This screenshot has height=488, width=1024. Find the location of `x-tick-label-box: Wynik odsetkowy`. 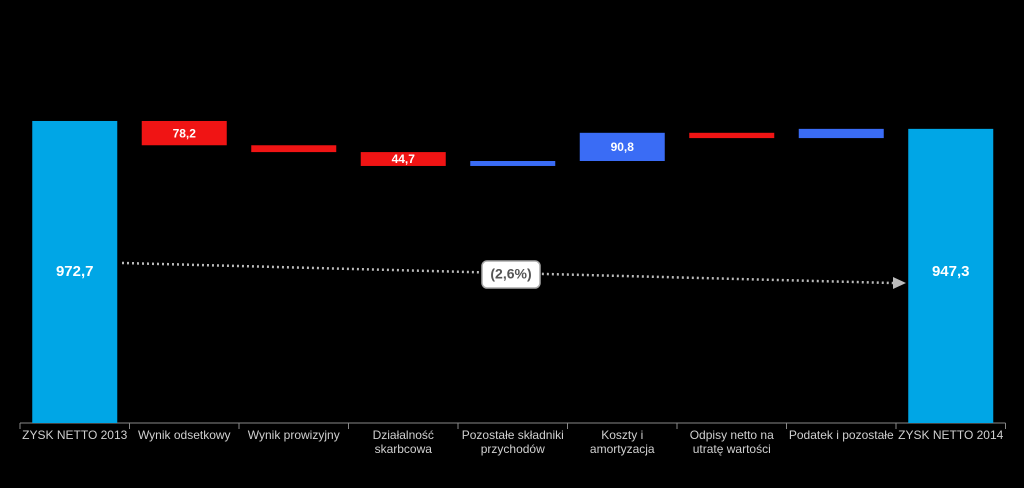

x-tick-label-box: Wynik odsetkowy is located at coordinates (184, 435).